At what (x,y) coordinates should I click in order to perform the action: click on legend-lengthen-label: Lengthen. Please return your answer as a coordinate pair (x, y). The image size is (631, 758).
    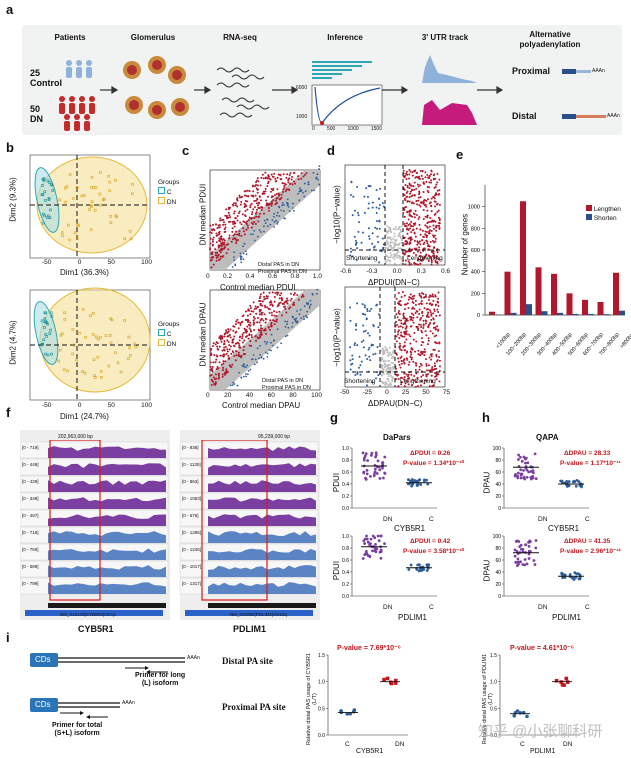
    Looking at the image, I should click on (607, 209).